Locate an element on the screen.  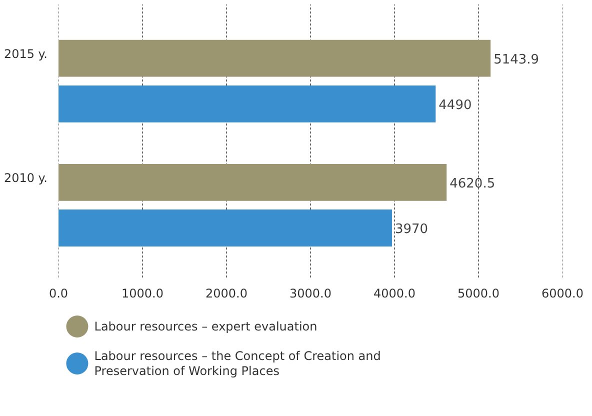
x-tick-label: 2000.0 is located at coordinates (227, 293).